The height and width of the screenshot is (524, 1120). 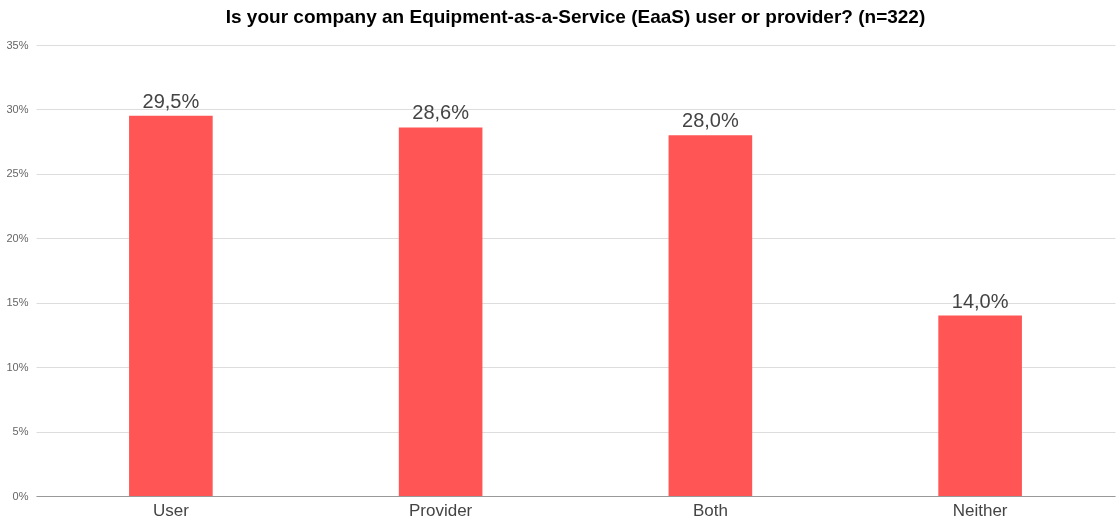 I want to click on x-tick-label: Provider, so click(x=440, y=510).